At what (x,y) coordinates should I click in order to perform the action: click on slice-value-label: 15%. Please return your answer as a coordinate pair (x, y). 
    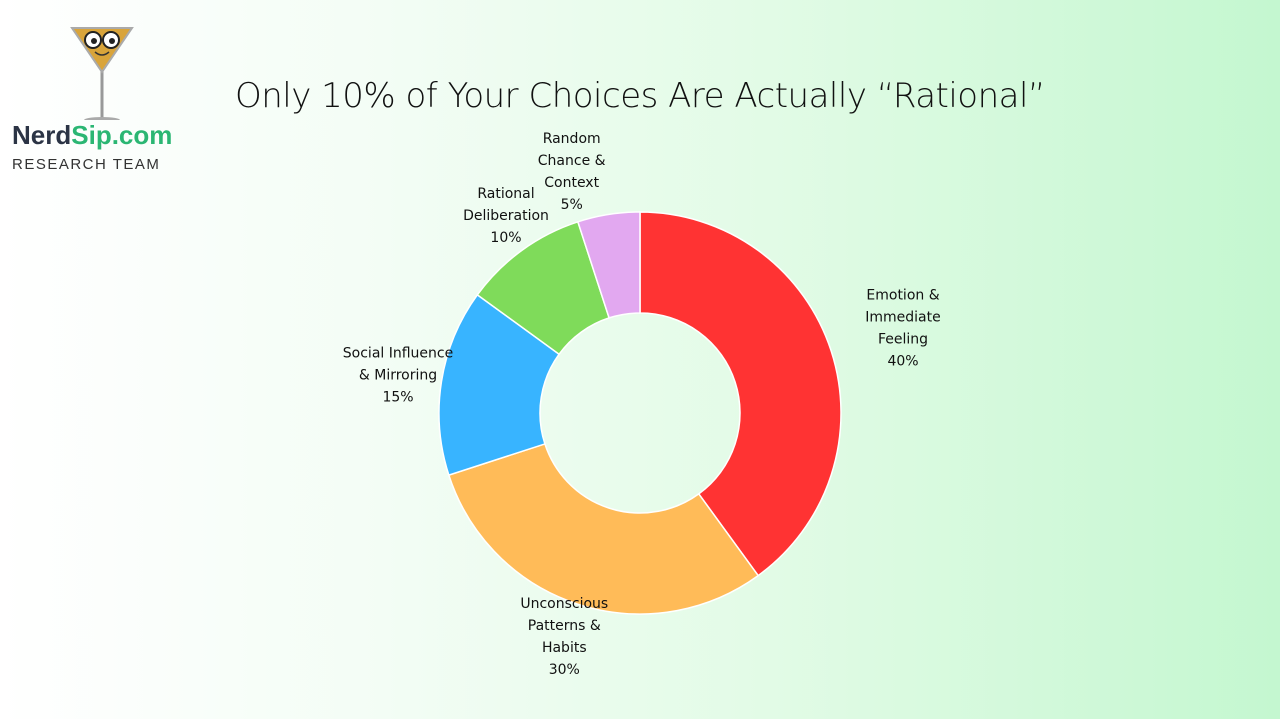
    Looking at the image, I should click on (397, 398).